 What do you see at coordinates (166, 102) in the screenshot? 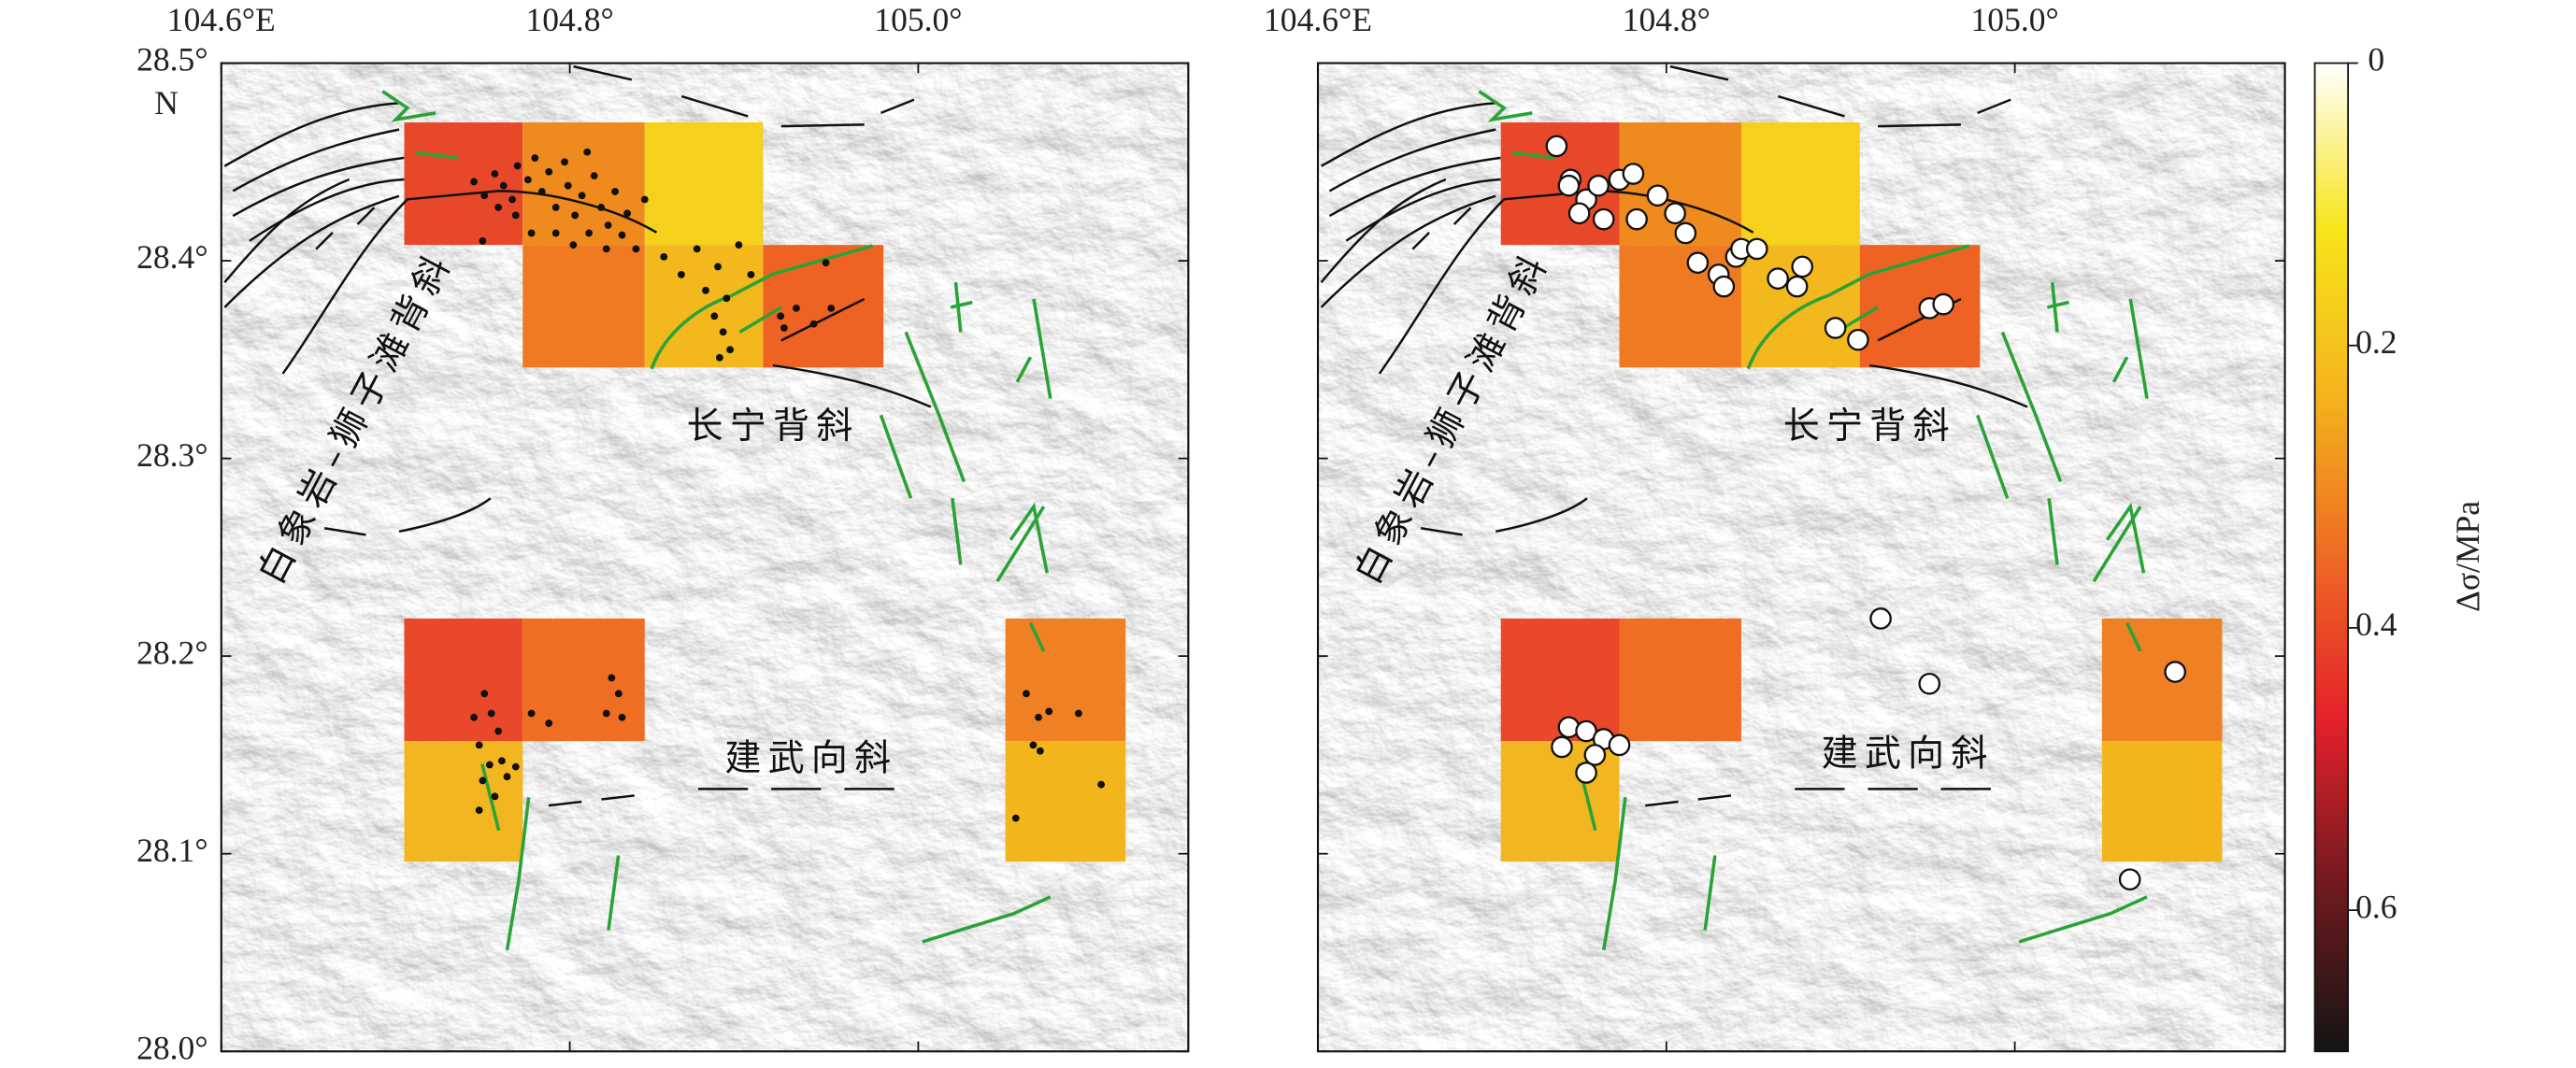
I see `north-label: N` at bounding box center [166, 102].